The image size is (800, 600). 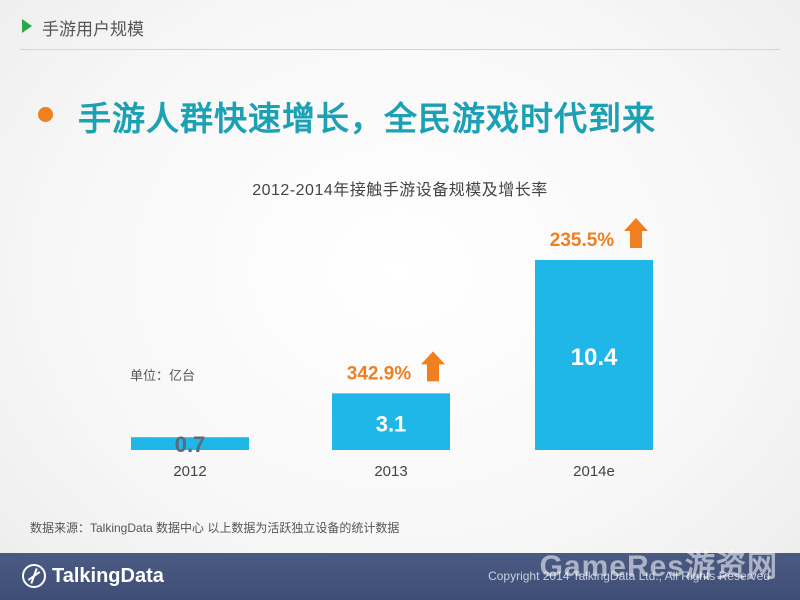 I want to click on logo-text: TalkingData, so click(x=108, y=576).